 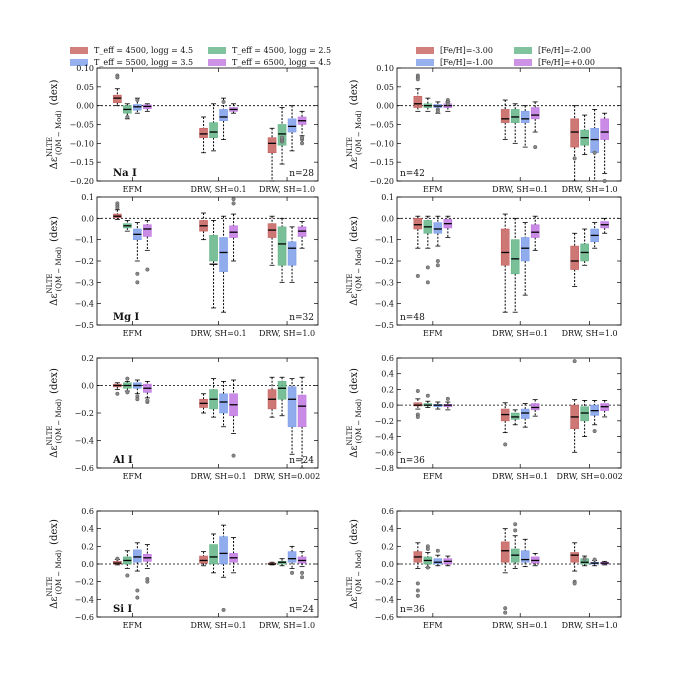 What do you see at coordinates (412, 610) in the screenshot?
I see `sample-count-label: n=36` at bounding box center [412, 610].